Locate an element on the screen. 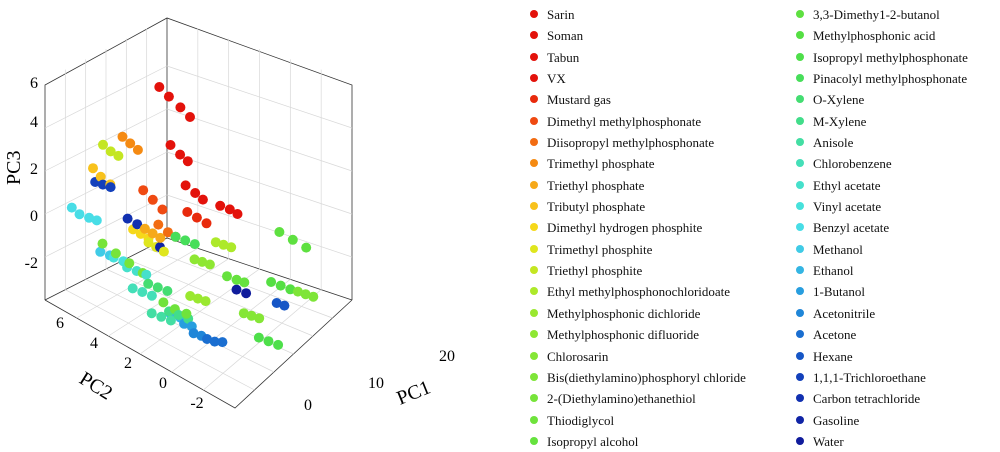 Image resolution: width=1000 pixels, height=452 pixels. legend-label: Acetone is located at coordinates (835, 335).